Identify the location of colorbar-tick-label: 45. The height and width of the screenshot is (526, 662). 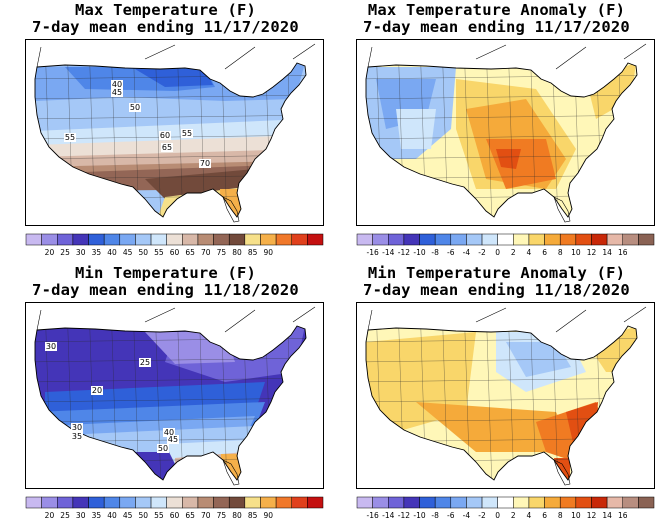
(128, 515).